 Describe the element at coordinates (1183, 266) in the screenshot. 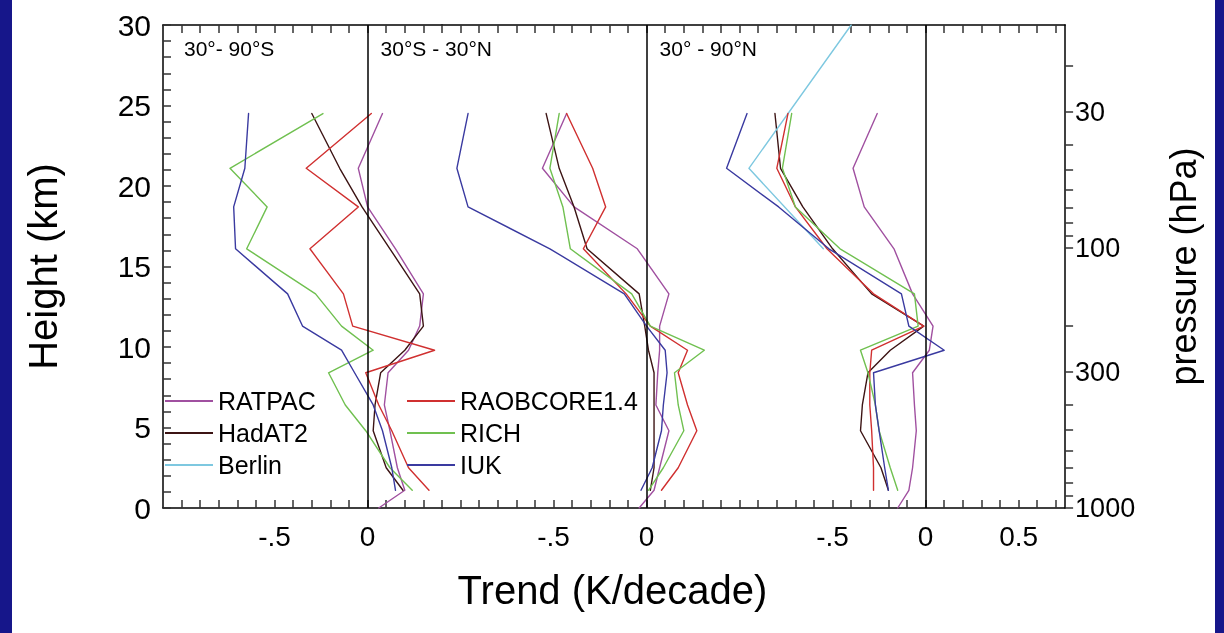

I see `y2-axis-title: pressure (hPa)` at that location.